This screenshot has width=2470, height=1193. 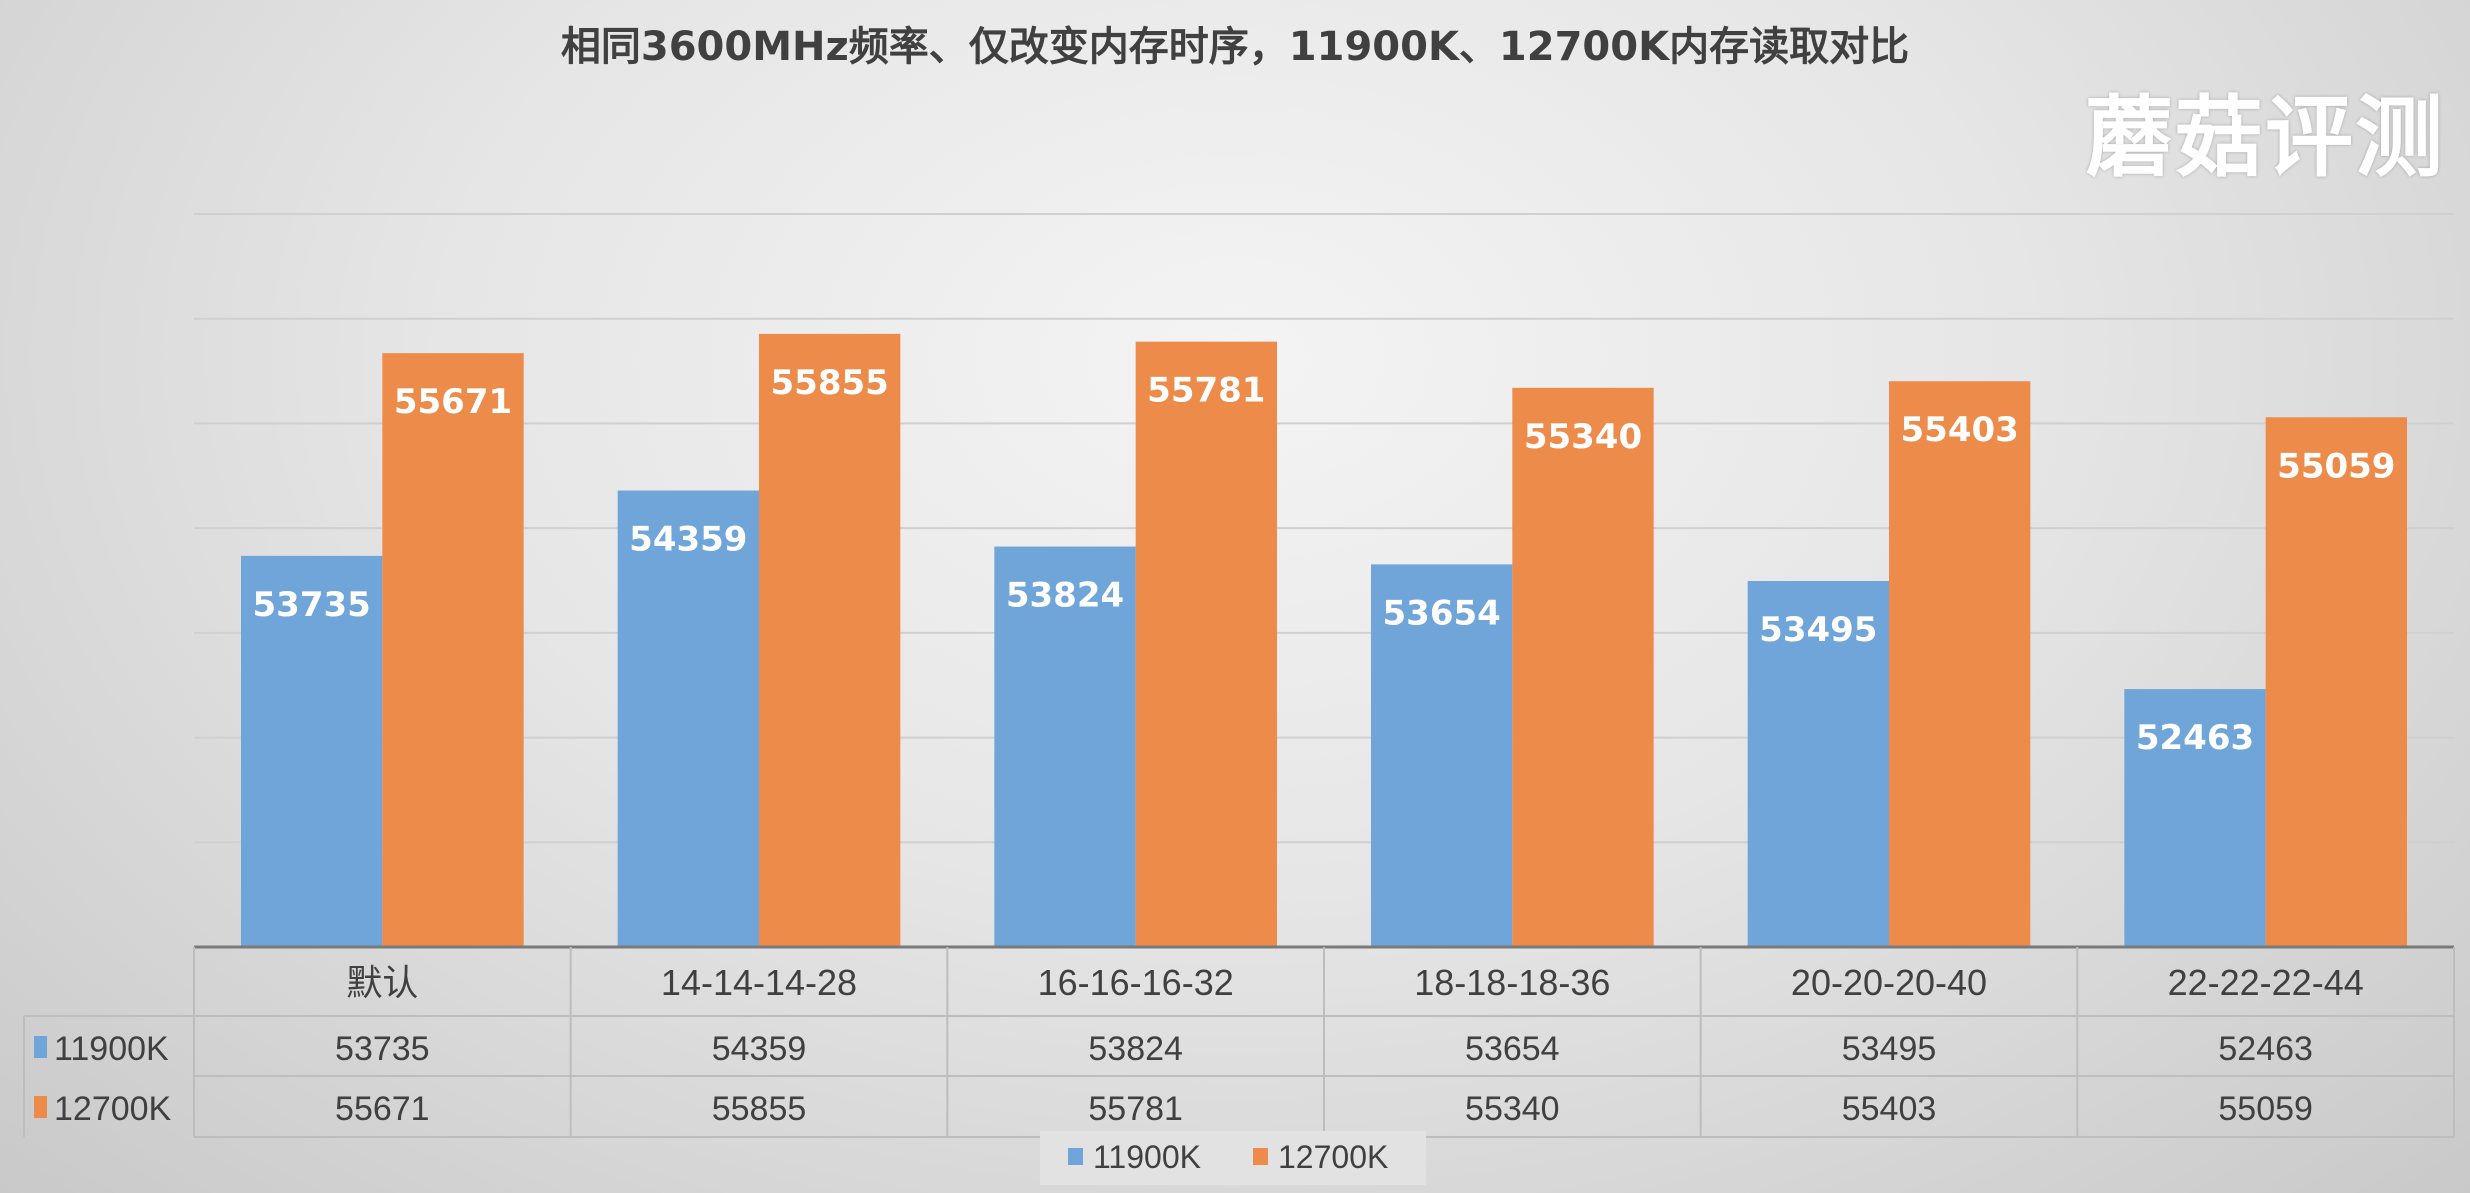 What do you see at coordinates (759, 982) in the screenshot?
I see `category-label: 14-14-14-28` at bounding box center [759, 982].